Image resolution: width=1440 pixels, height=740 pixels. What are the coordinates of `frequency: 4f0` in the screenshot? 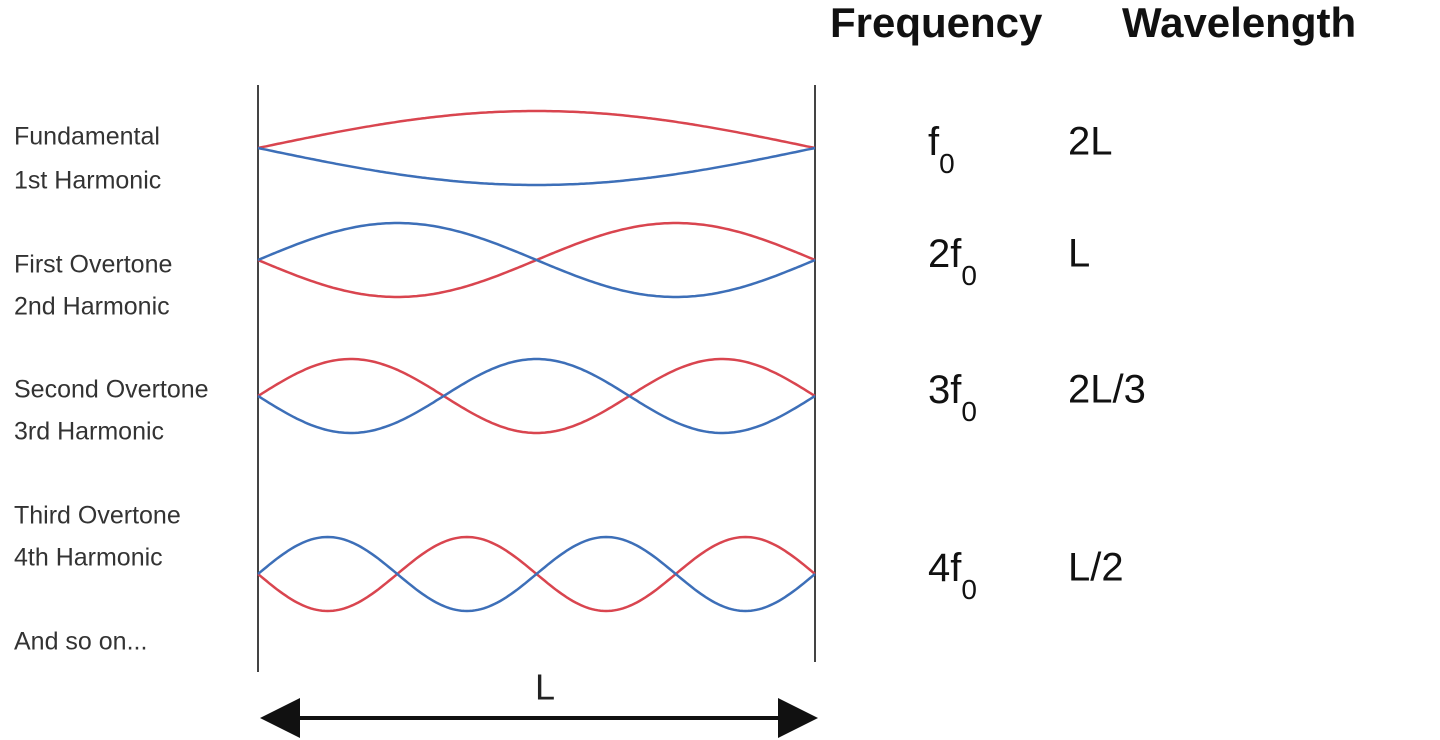 It's located at (952, 576).